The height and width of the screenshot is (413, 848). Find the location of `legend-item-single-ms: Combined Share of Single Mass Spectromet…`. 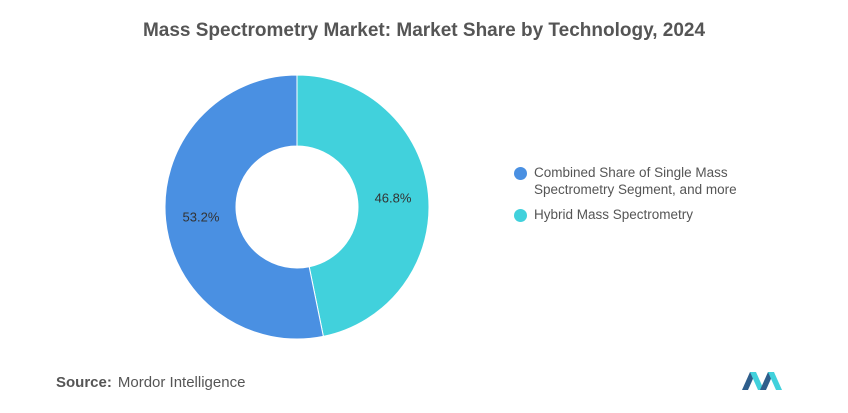

legend-item-single-ms: Combined Share of Single Mass Spectromet… is located at coordinates (654, 181).